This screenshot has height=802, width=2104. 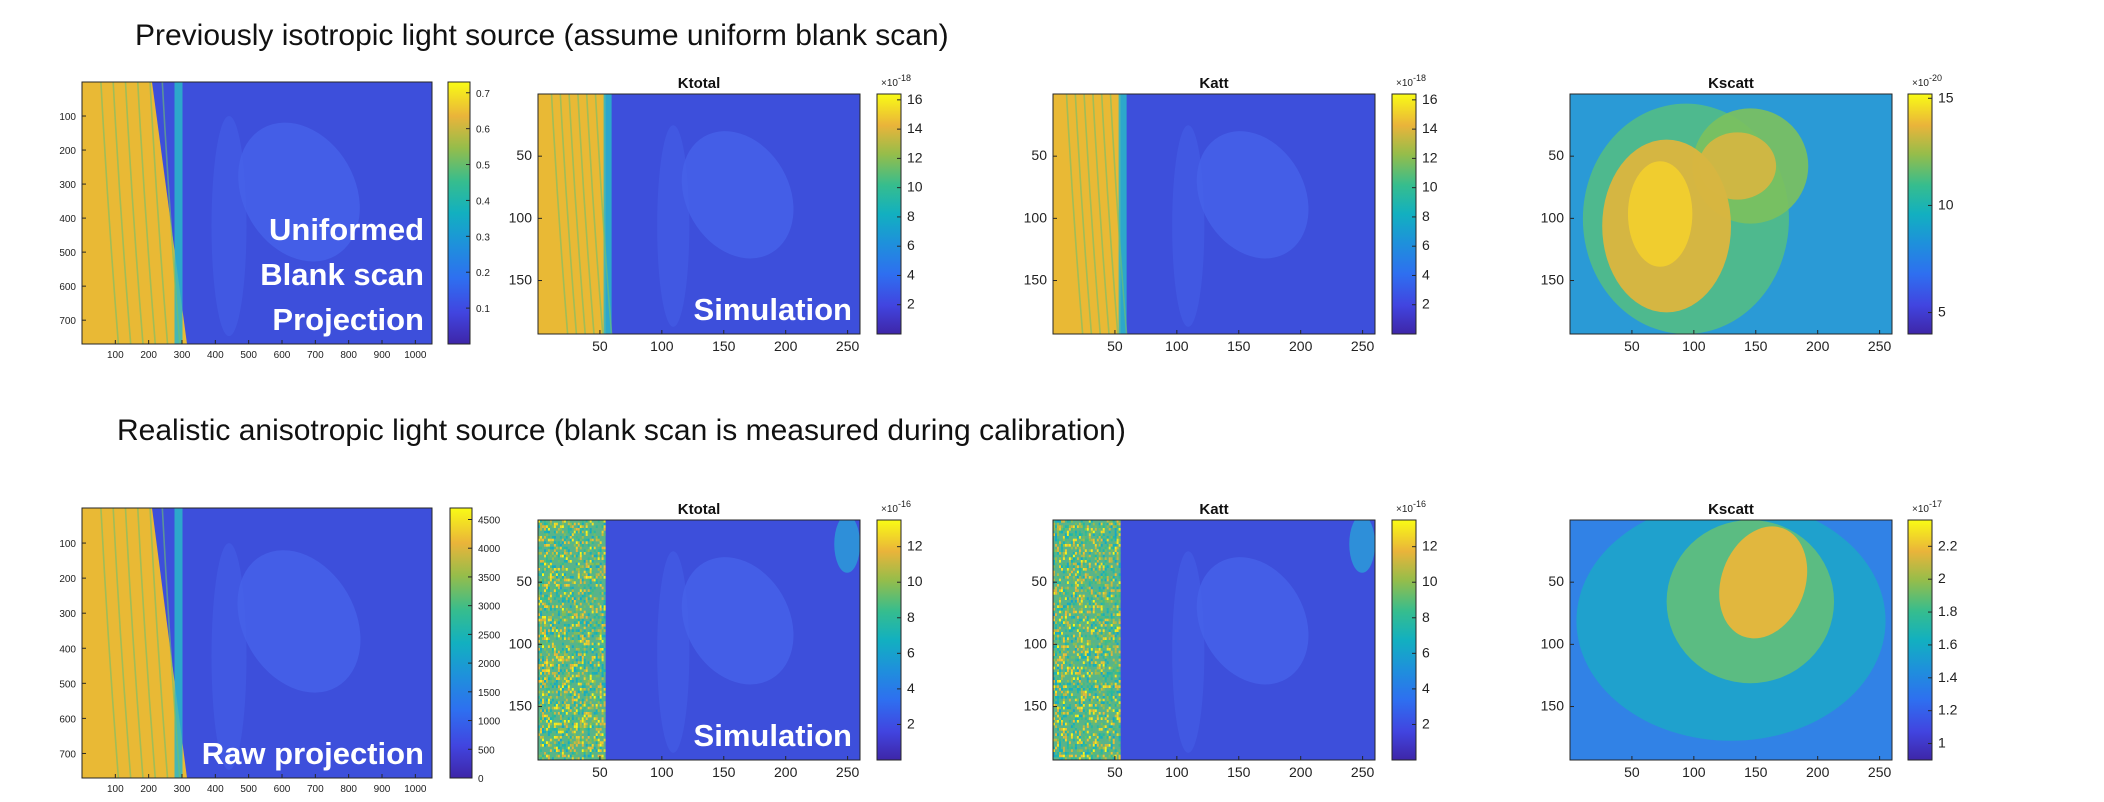 I want to click on heatmap-field, so click(x=257, y=643).